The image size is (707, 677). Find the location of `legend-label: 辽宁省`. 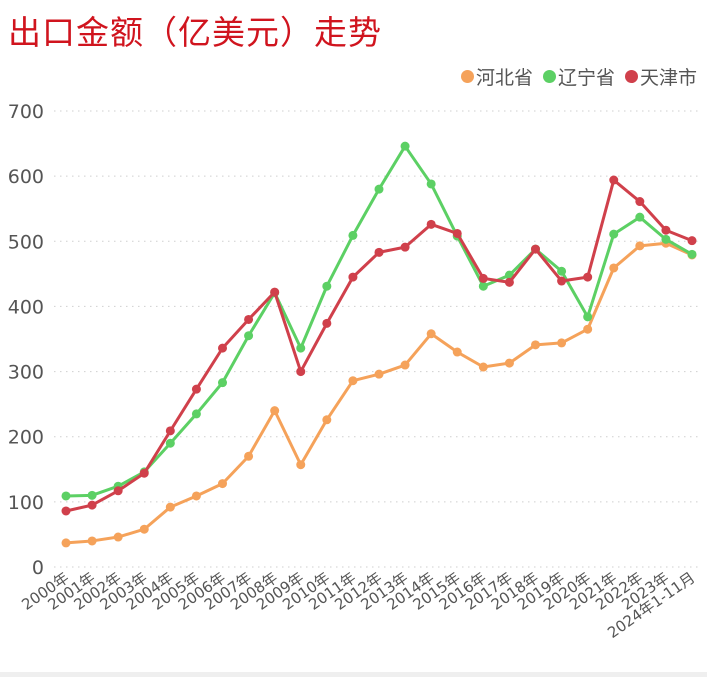

legend-label: 辽宁省 is located at coordinates (586, 78).